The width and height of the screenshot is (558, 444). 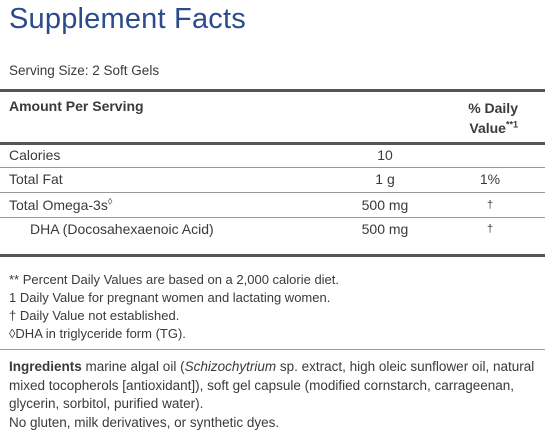 What do you see at coordinates (385, 205) in the screenshot?
I see `row-omega3-amount: 500 mg` at bounding box center [385, 205].